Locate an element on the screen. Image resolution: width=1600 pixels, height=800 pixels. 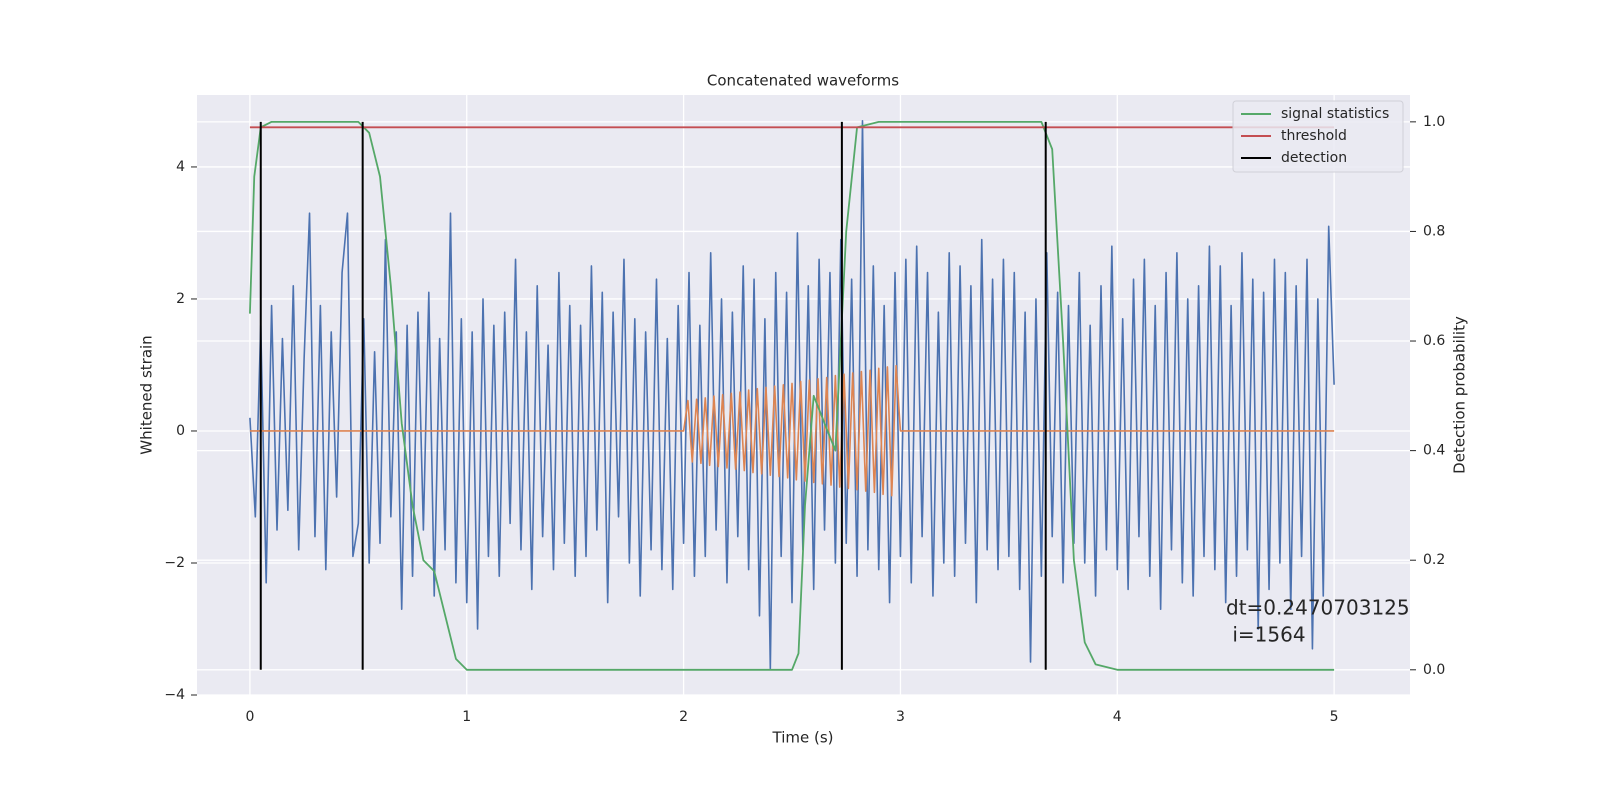
annotation: i=1564 is located at coordinates (1266, 635).